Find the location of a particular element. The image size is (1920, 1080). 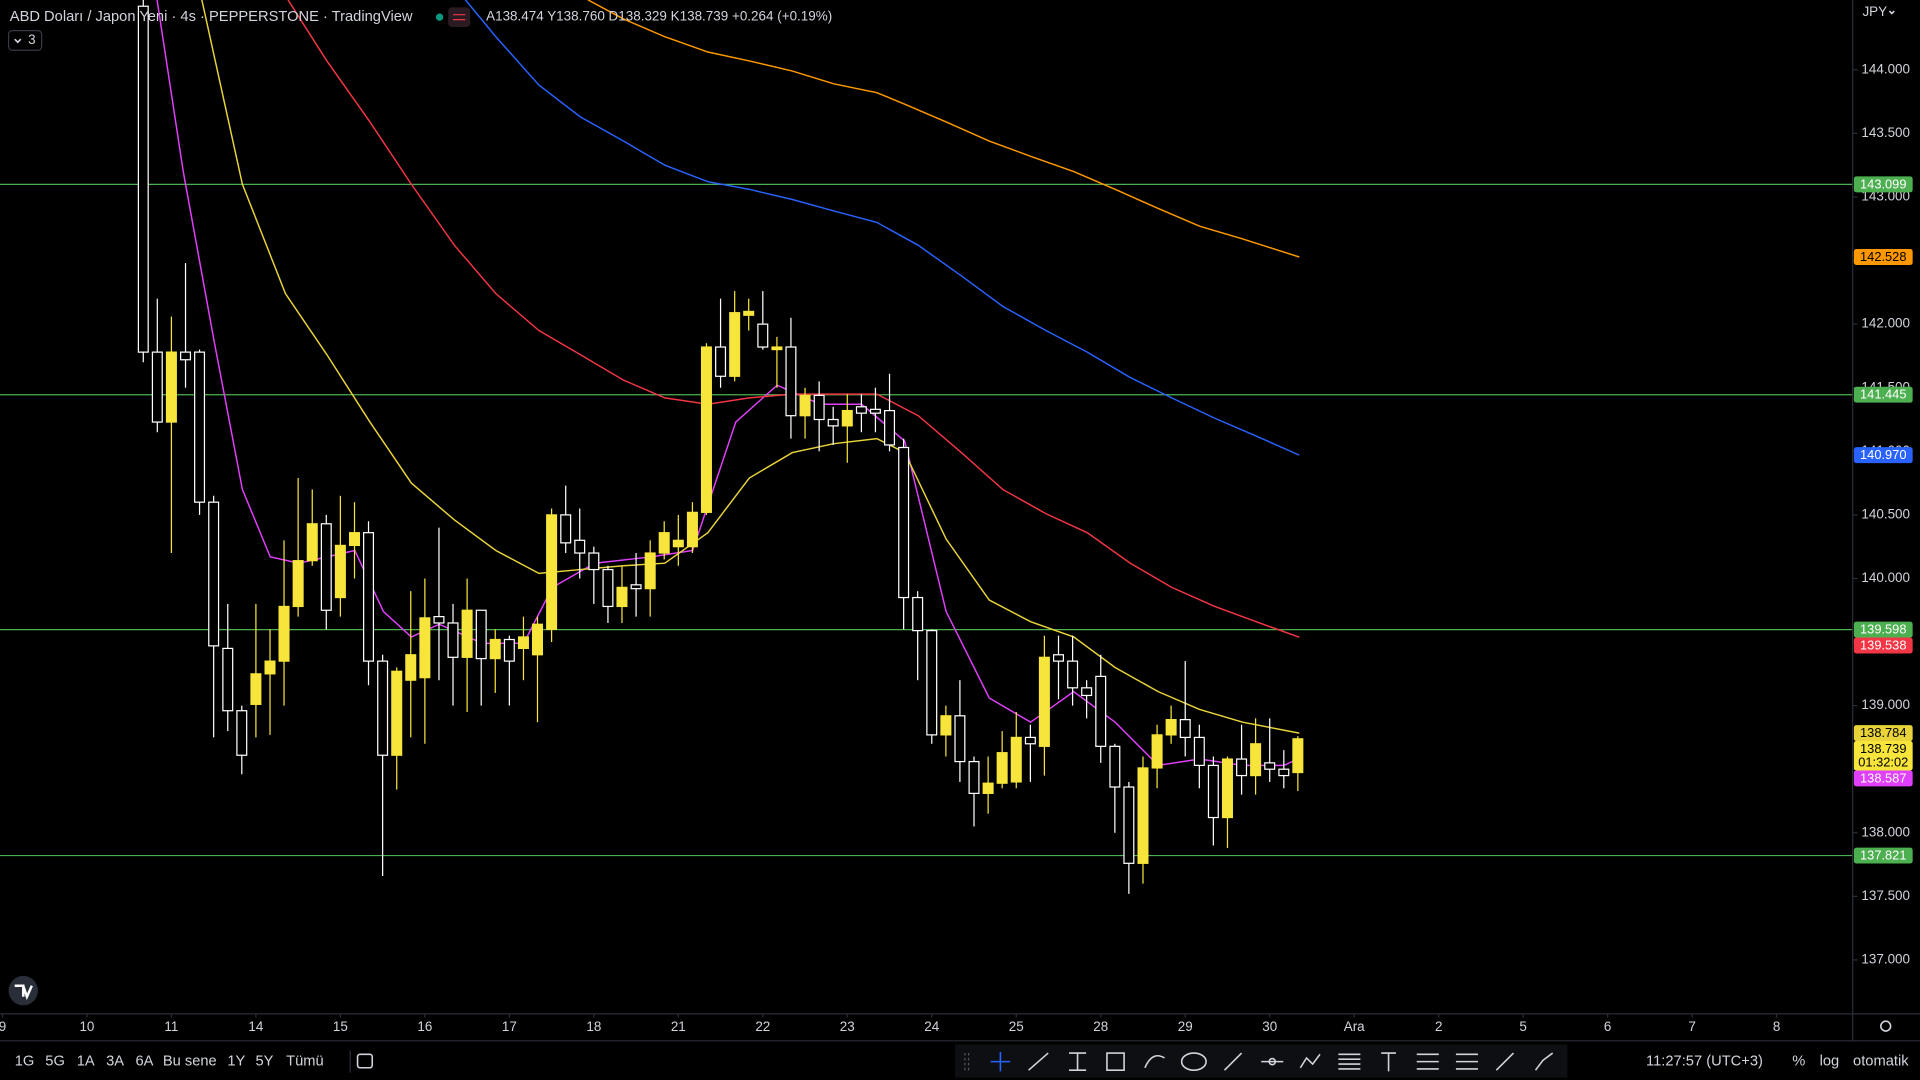

trendline-tool is located at coordinates (1038, 1061).